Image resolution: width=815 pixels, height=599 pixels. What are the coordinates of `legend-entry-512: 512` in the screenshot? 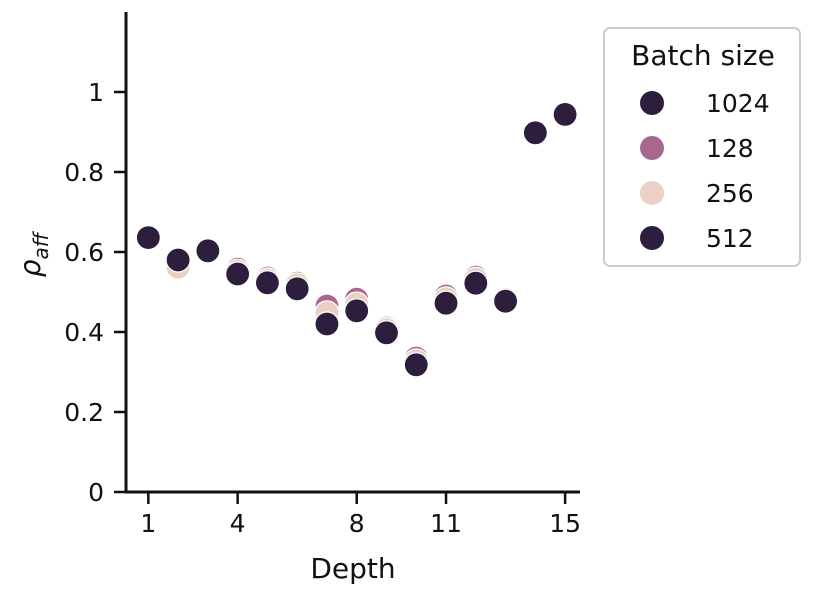 It's located at (697, 238).